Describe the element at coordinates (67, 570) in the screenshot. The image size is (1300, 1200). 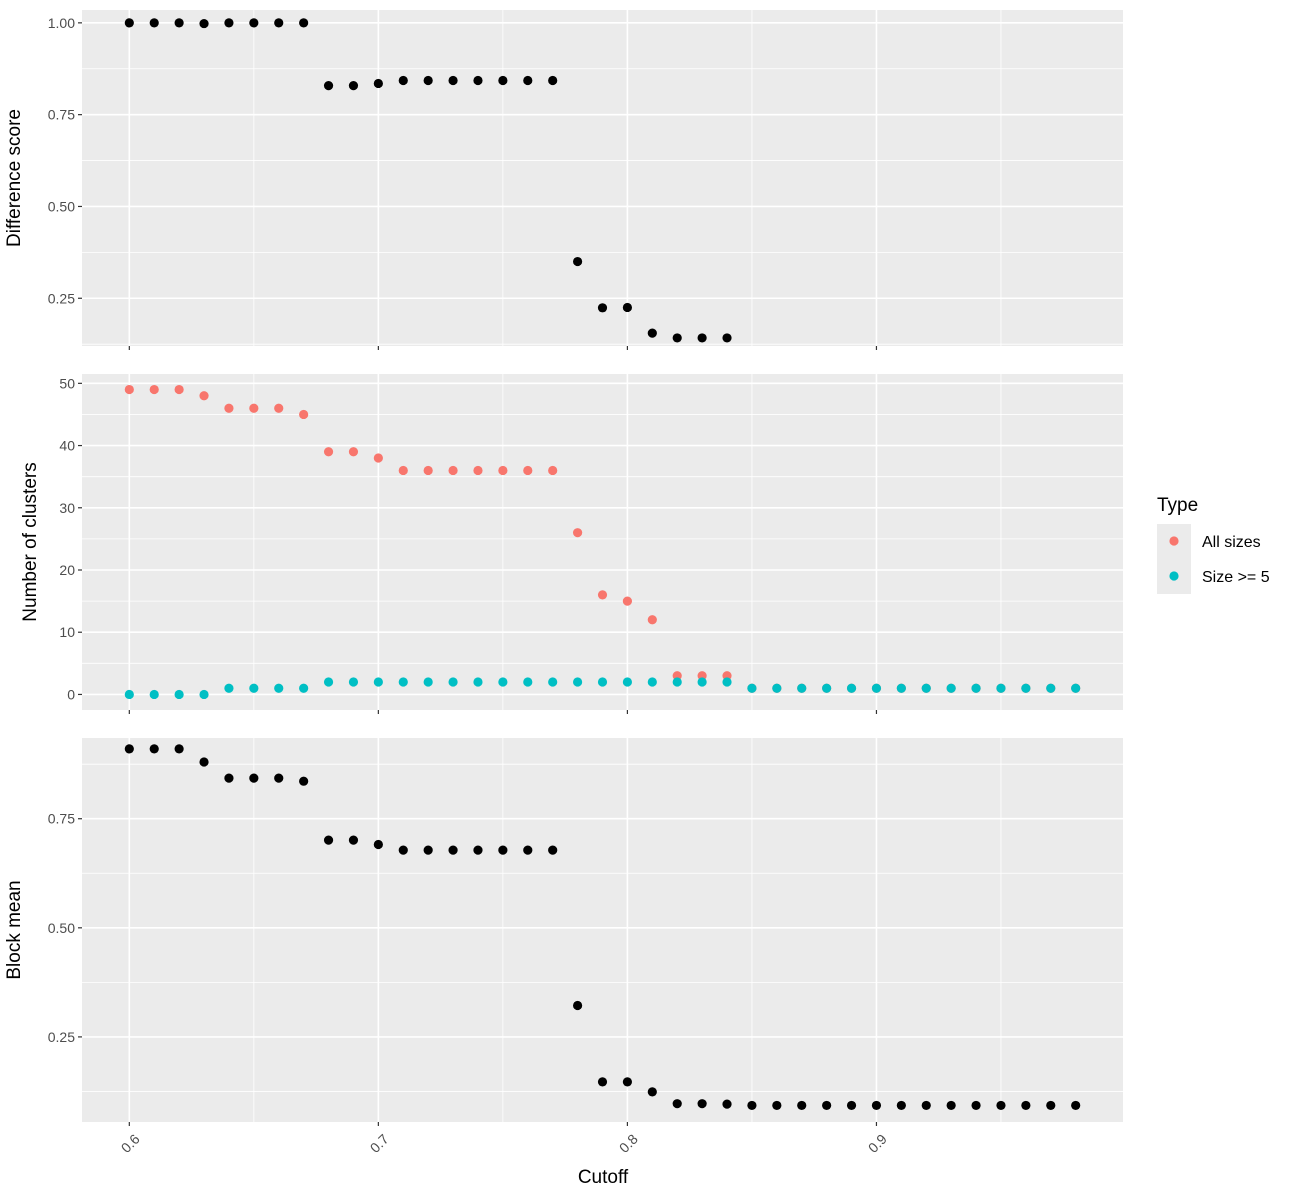
I see `y-tick-label: 20` at that location.